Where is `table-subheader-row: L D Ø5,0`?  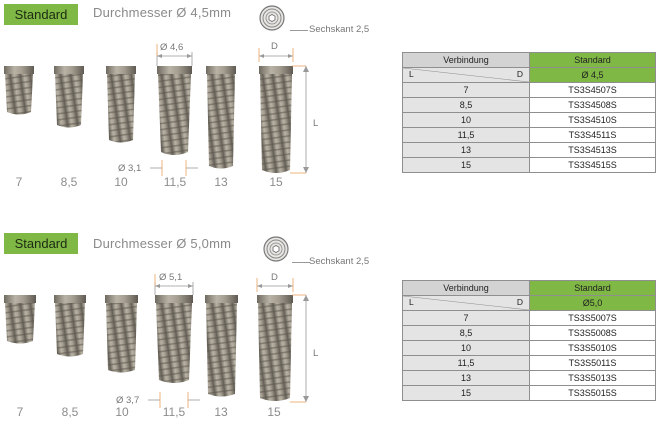
table-subheader-row: L D Ø5,0 is located at coordinates (529, 303).